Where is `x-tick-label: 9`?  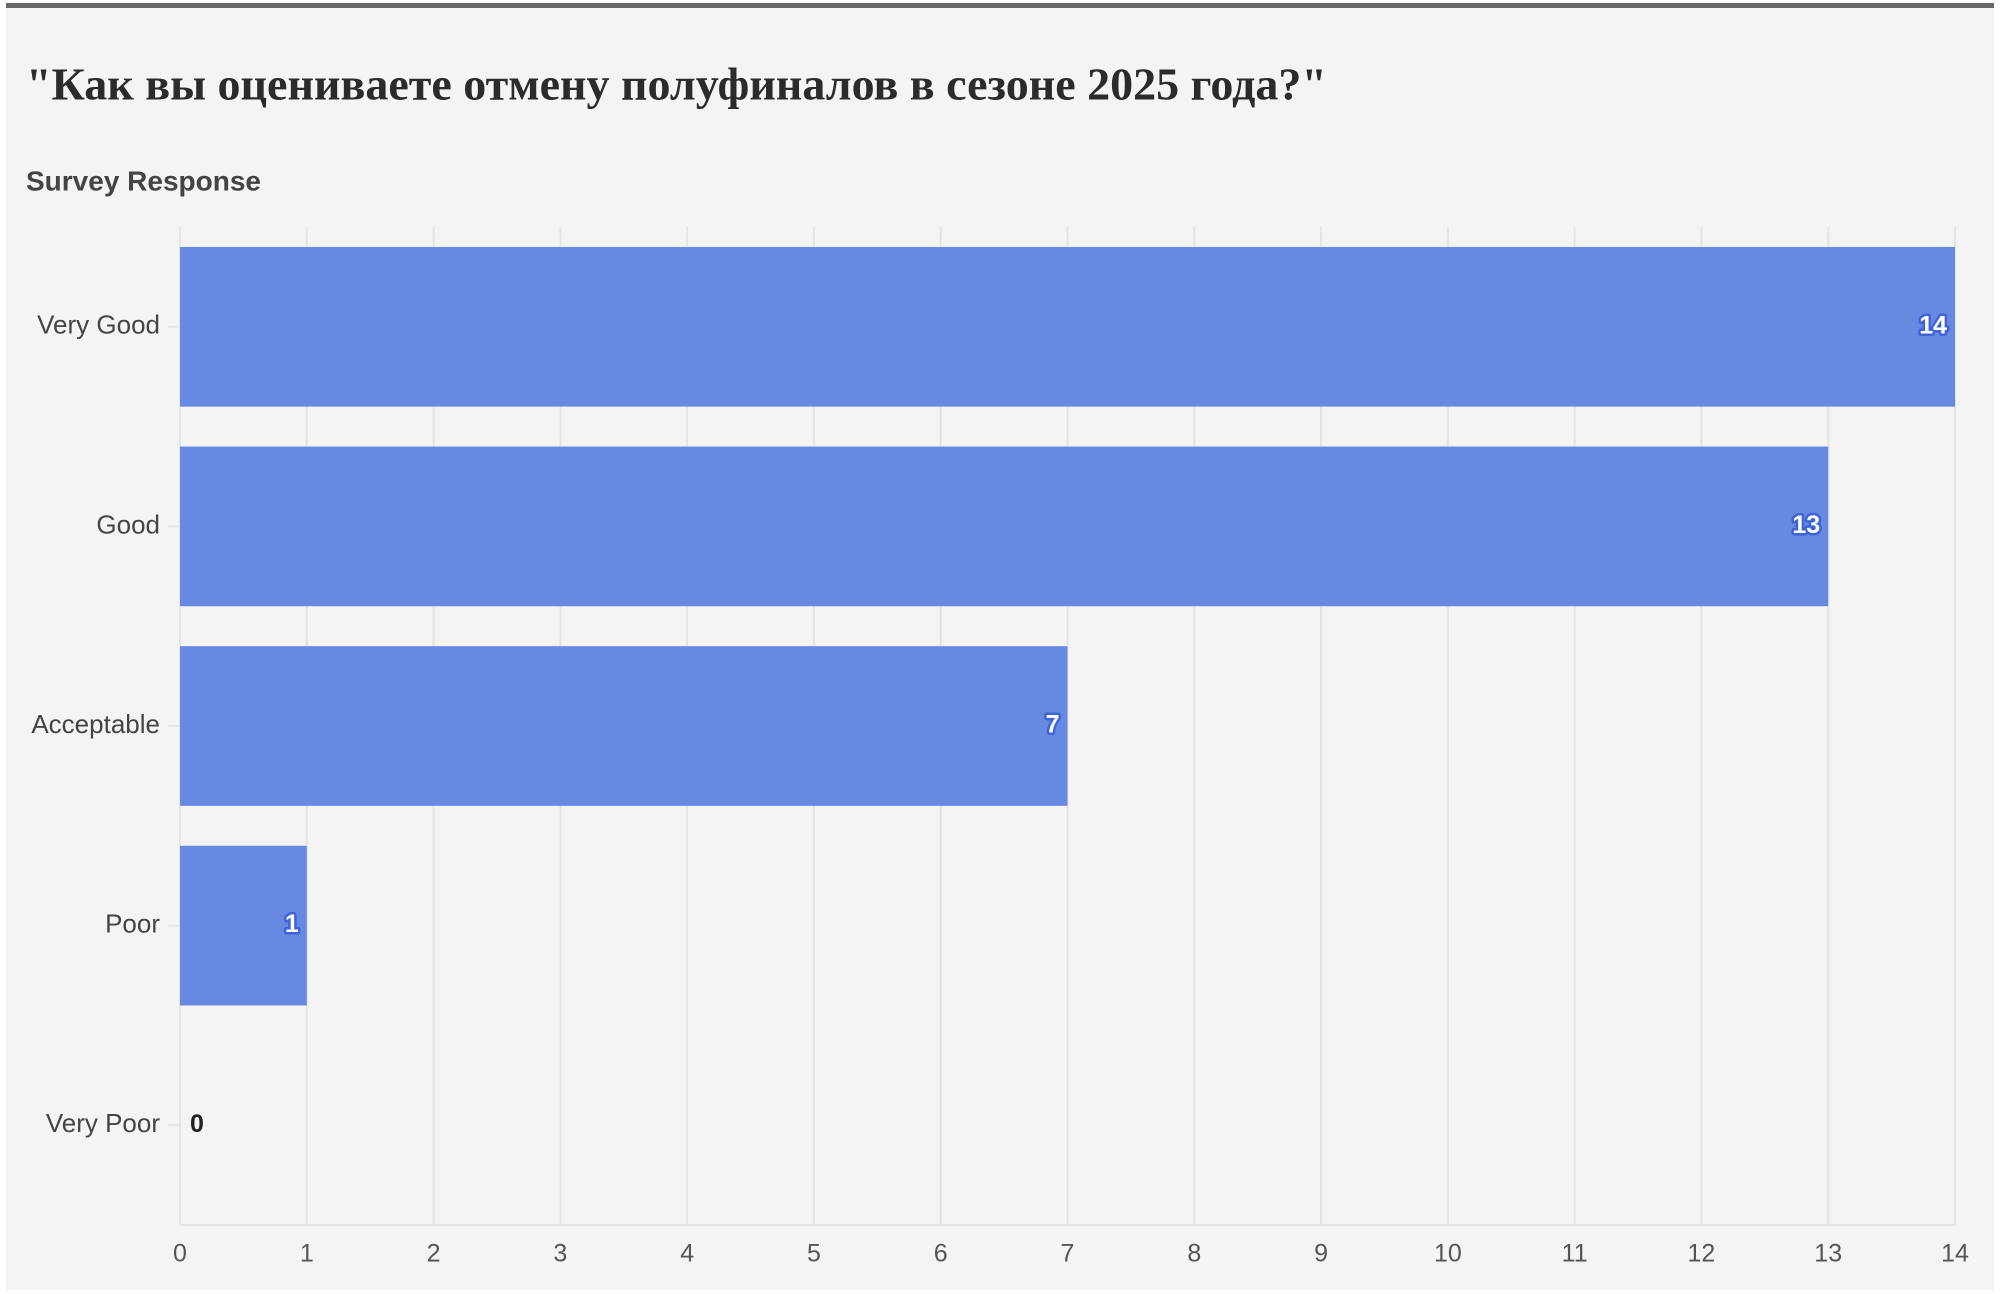
x-tick-label: 9 is located at coordinates (1321, 1254).